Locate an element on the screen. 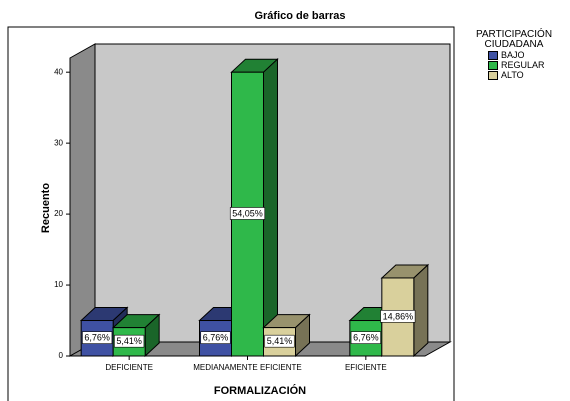  side-wall is located at coordinates (82, 200).